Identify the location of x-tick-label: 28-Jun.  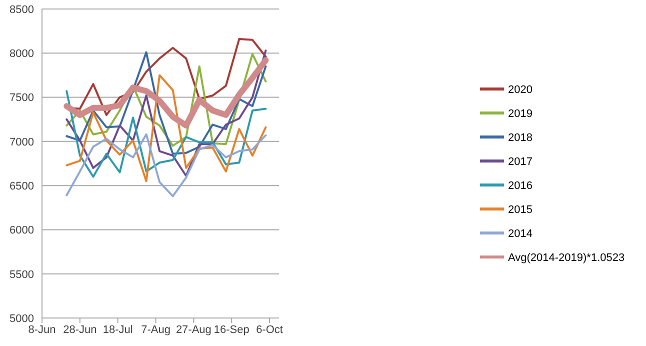
(80, 330).